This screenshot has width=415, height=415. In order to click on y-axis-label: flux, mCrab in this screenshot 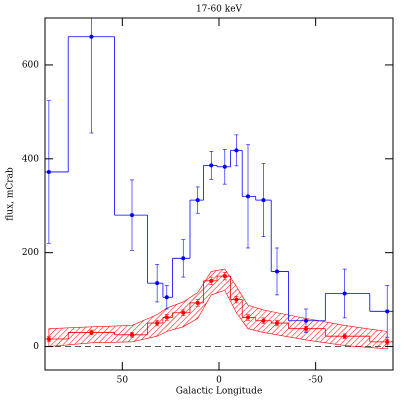, I will do `click(11, 194)`.